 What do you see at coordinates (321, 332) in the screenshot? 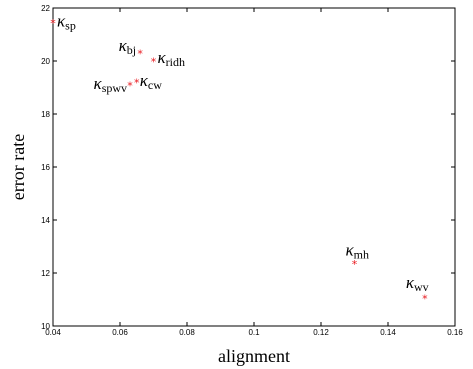
I see `x-tick-label: 0.12` at bounding box center [321, 332].